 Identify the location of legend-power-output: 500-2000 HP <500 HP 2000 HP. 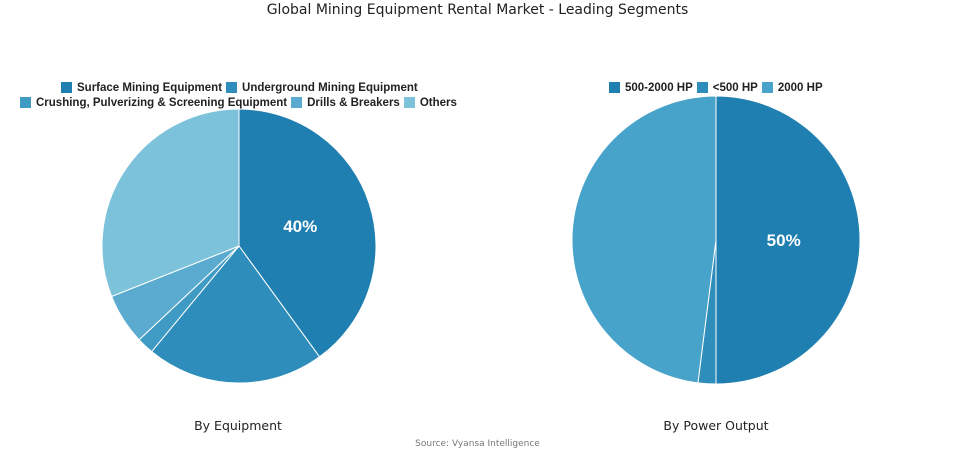
(718, 87).